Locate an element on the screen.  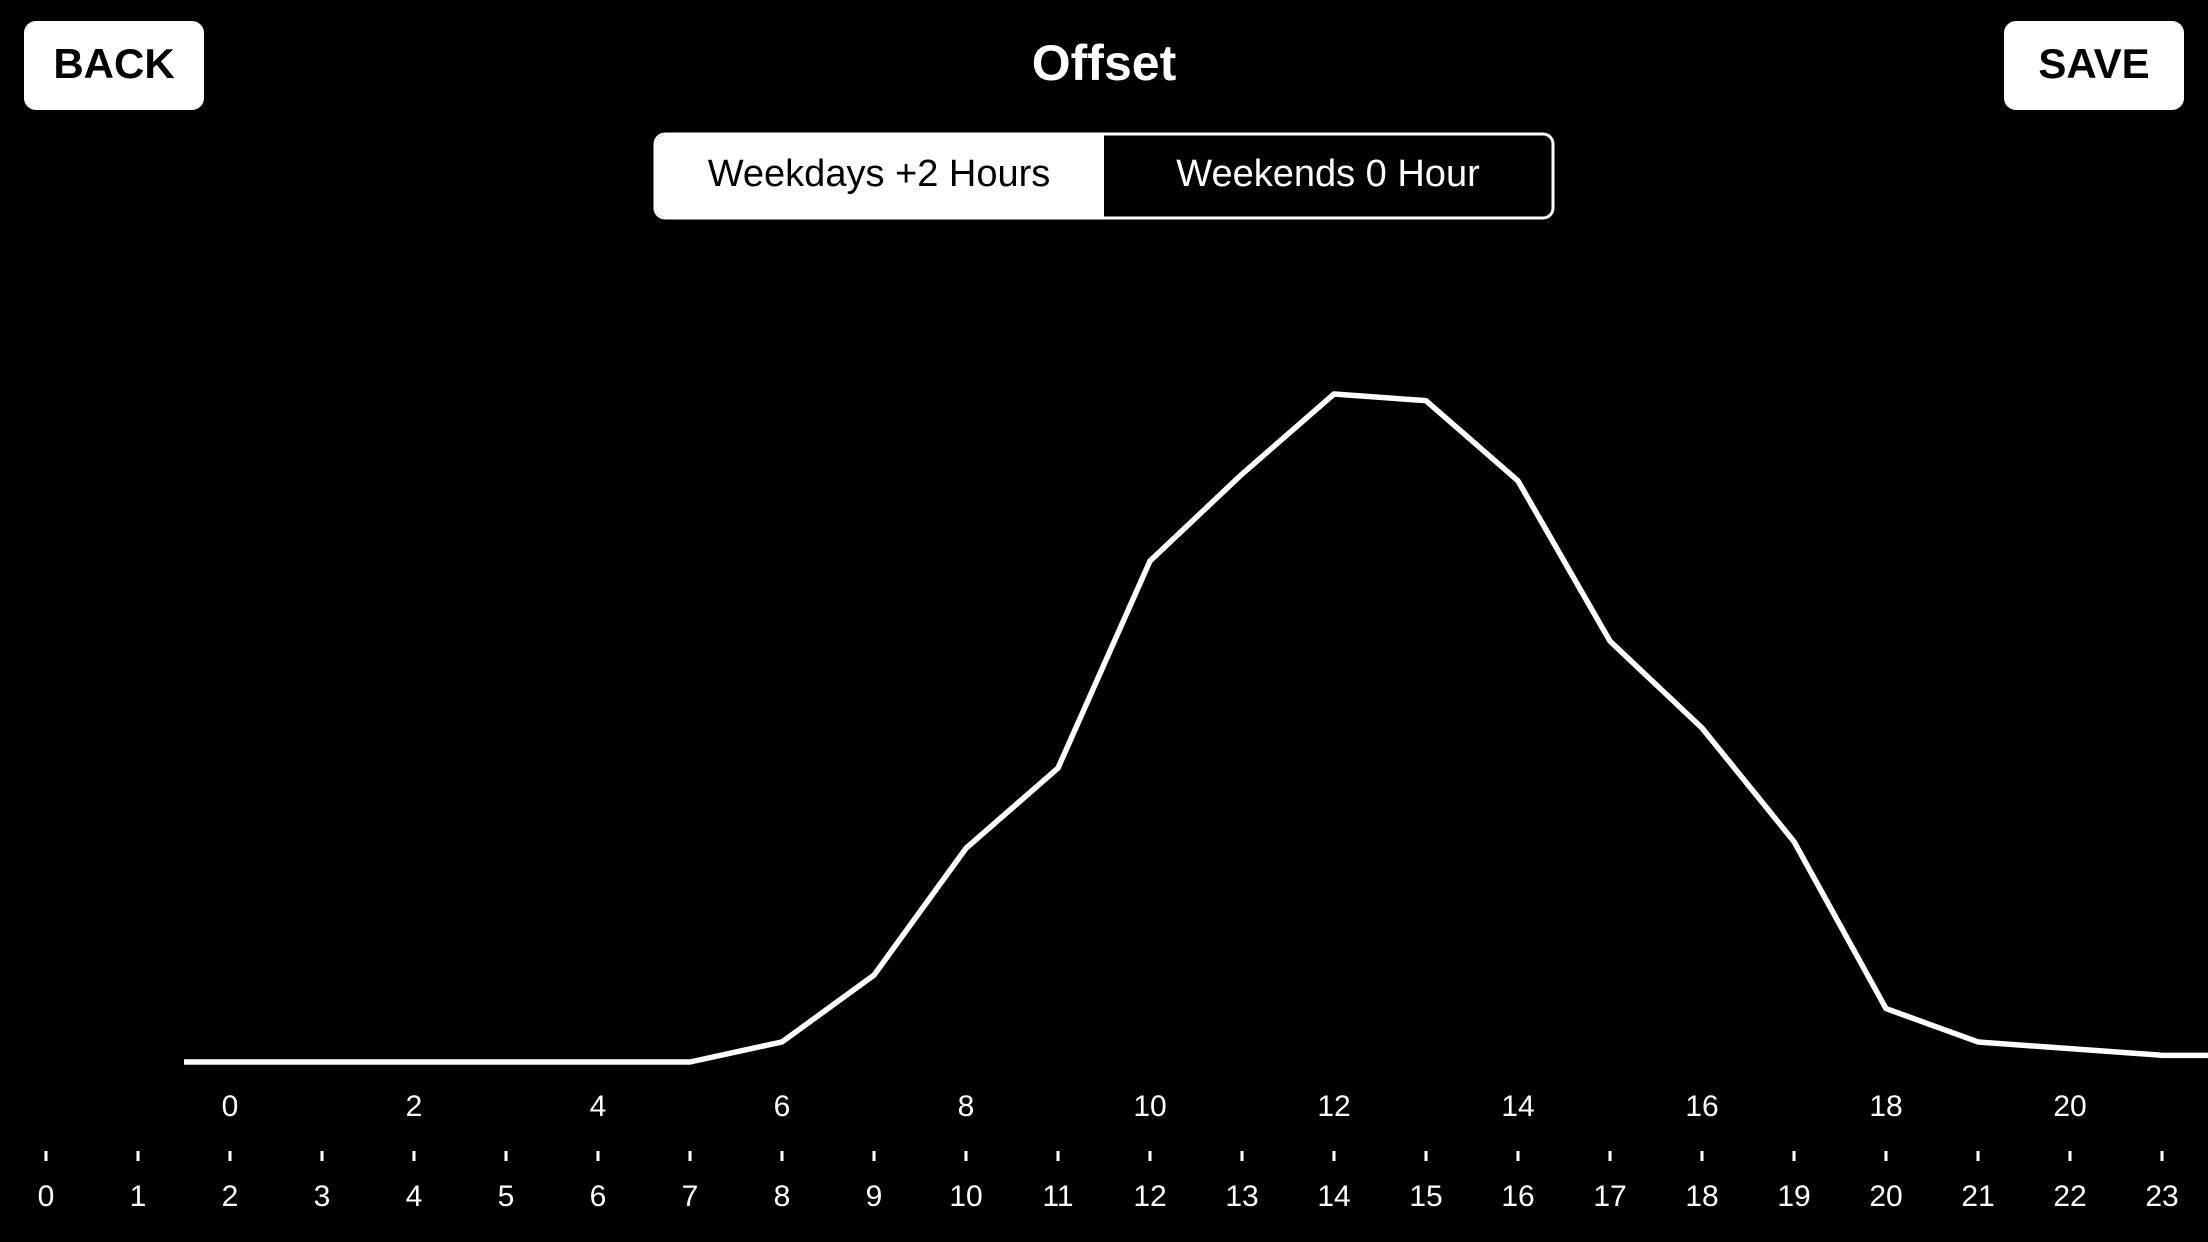
top-tick-label: 8 is located at coordinates (966, 1106).